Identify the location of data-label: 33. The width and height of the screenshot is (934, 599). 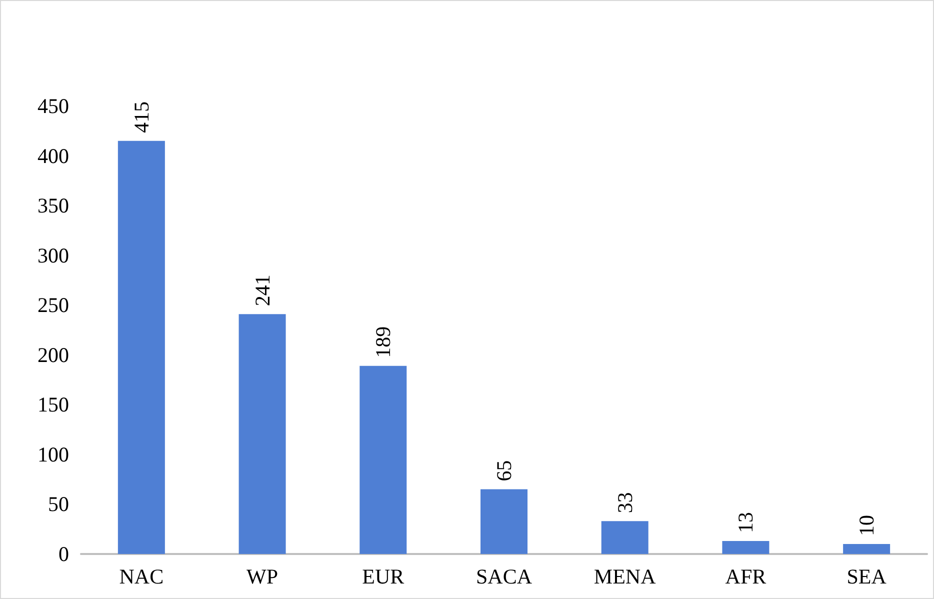
(624, 503).